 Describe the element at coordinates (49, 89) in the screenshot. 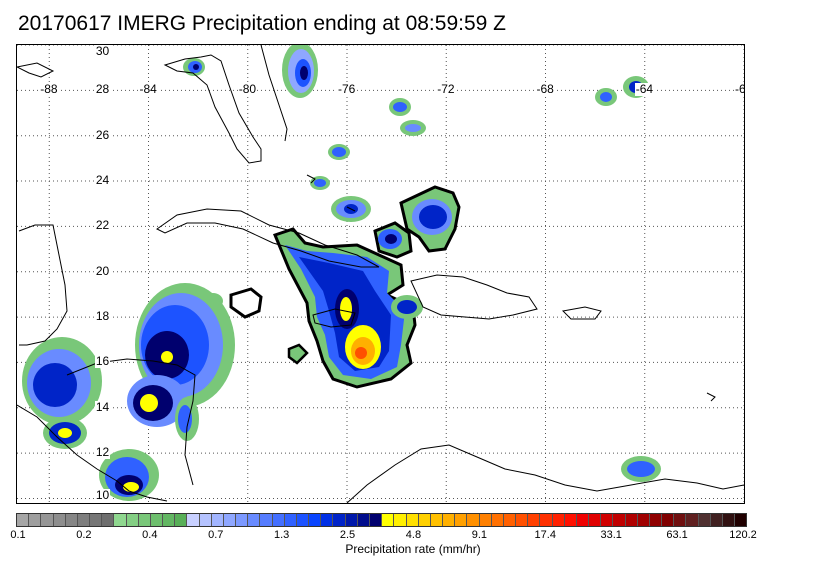

I see `lon-label: -88` at that location.